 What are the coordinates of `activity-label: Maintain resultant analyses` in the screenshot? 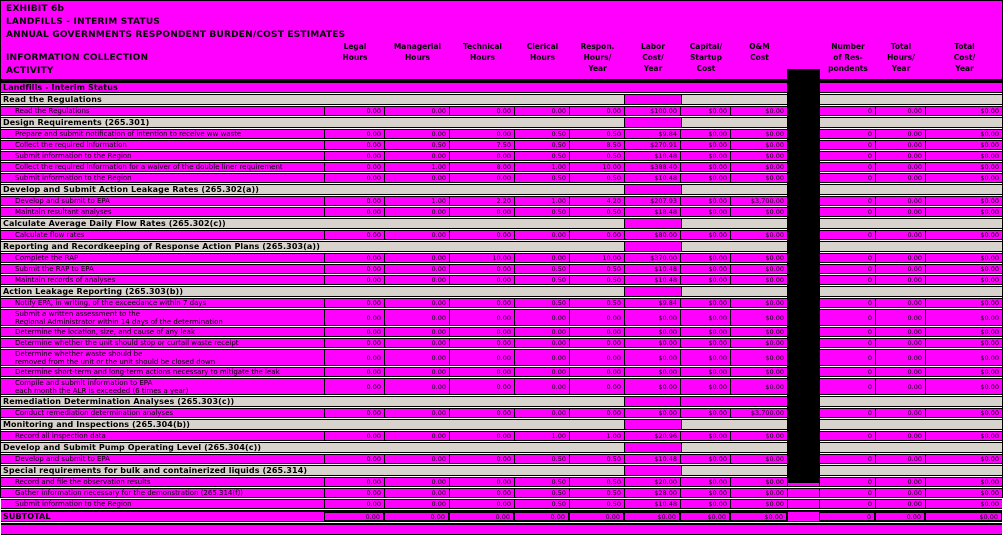 It's located at (63, 212).